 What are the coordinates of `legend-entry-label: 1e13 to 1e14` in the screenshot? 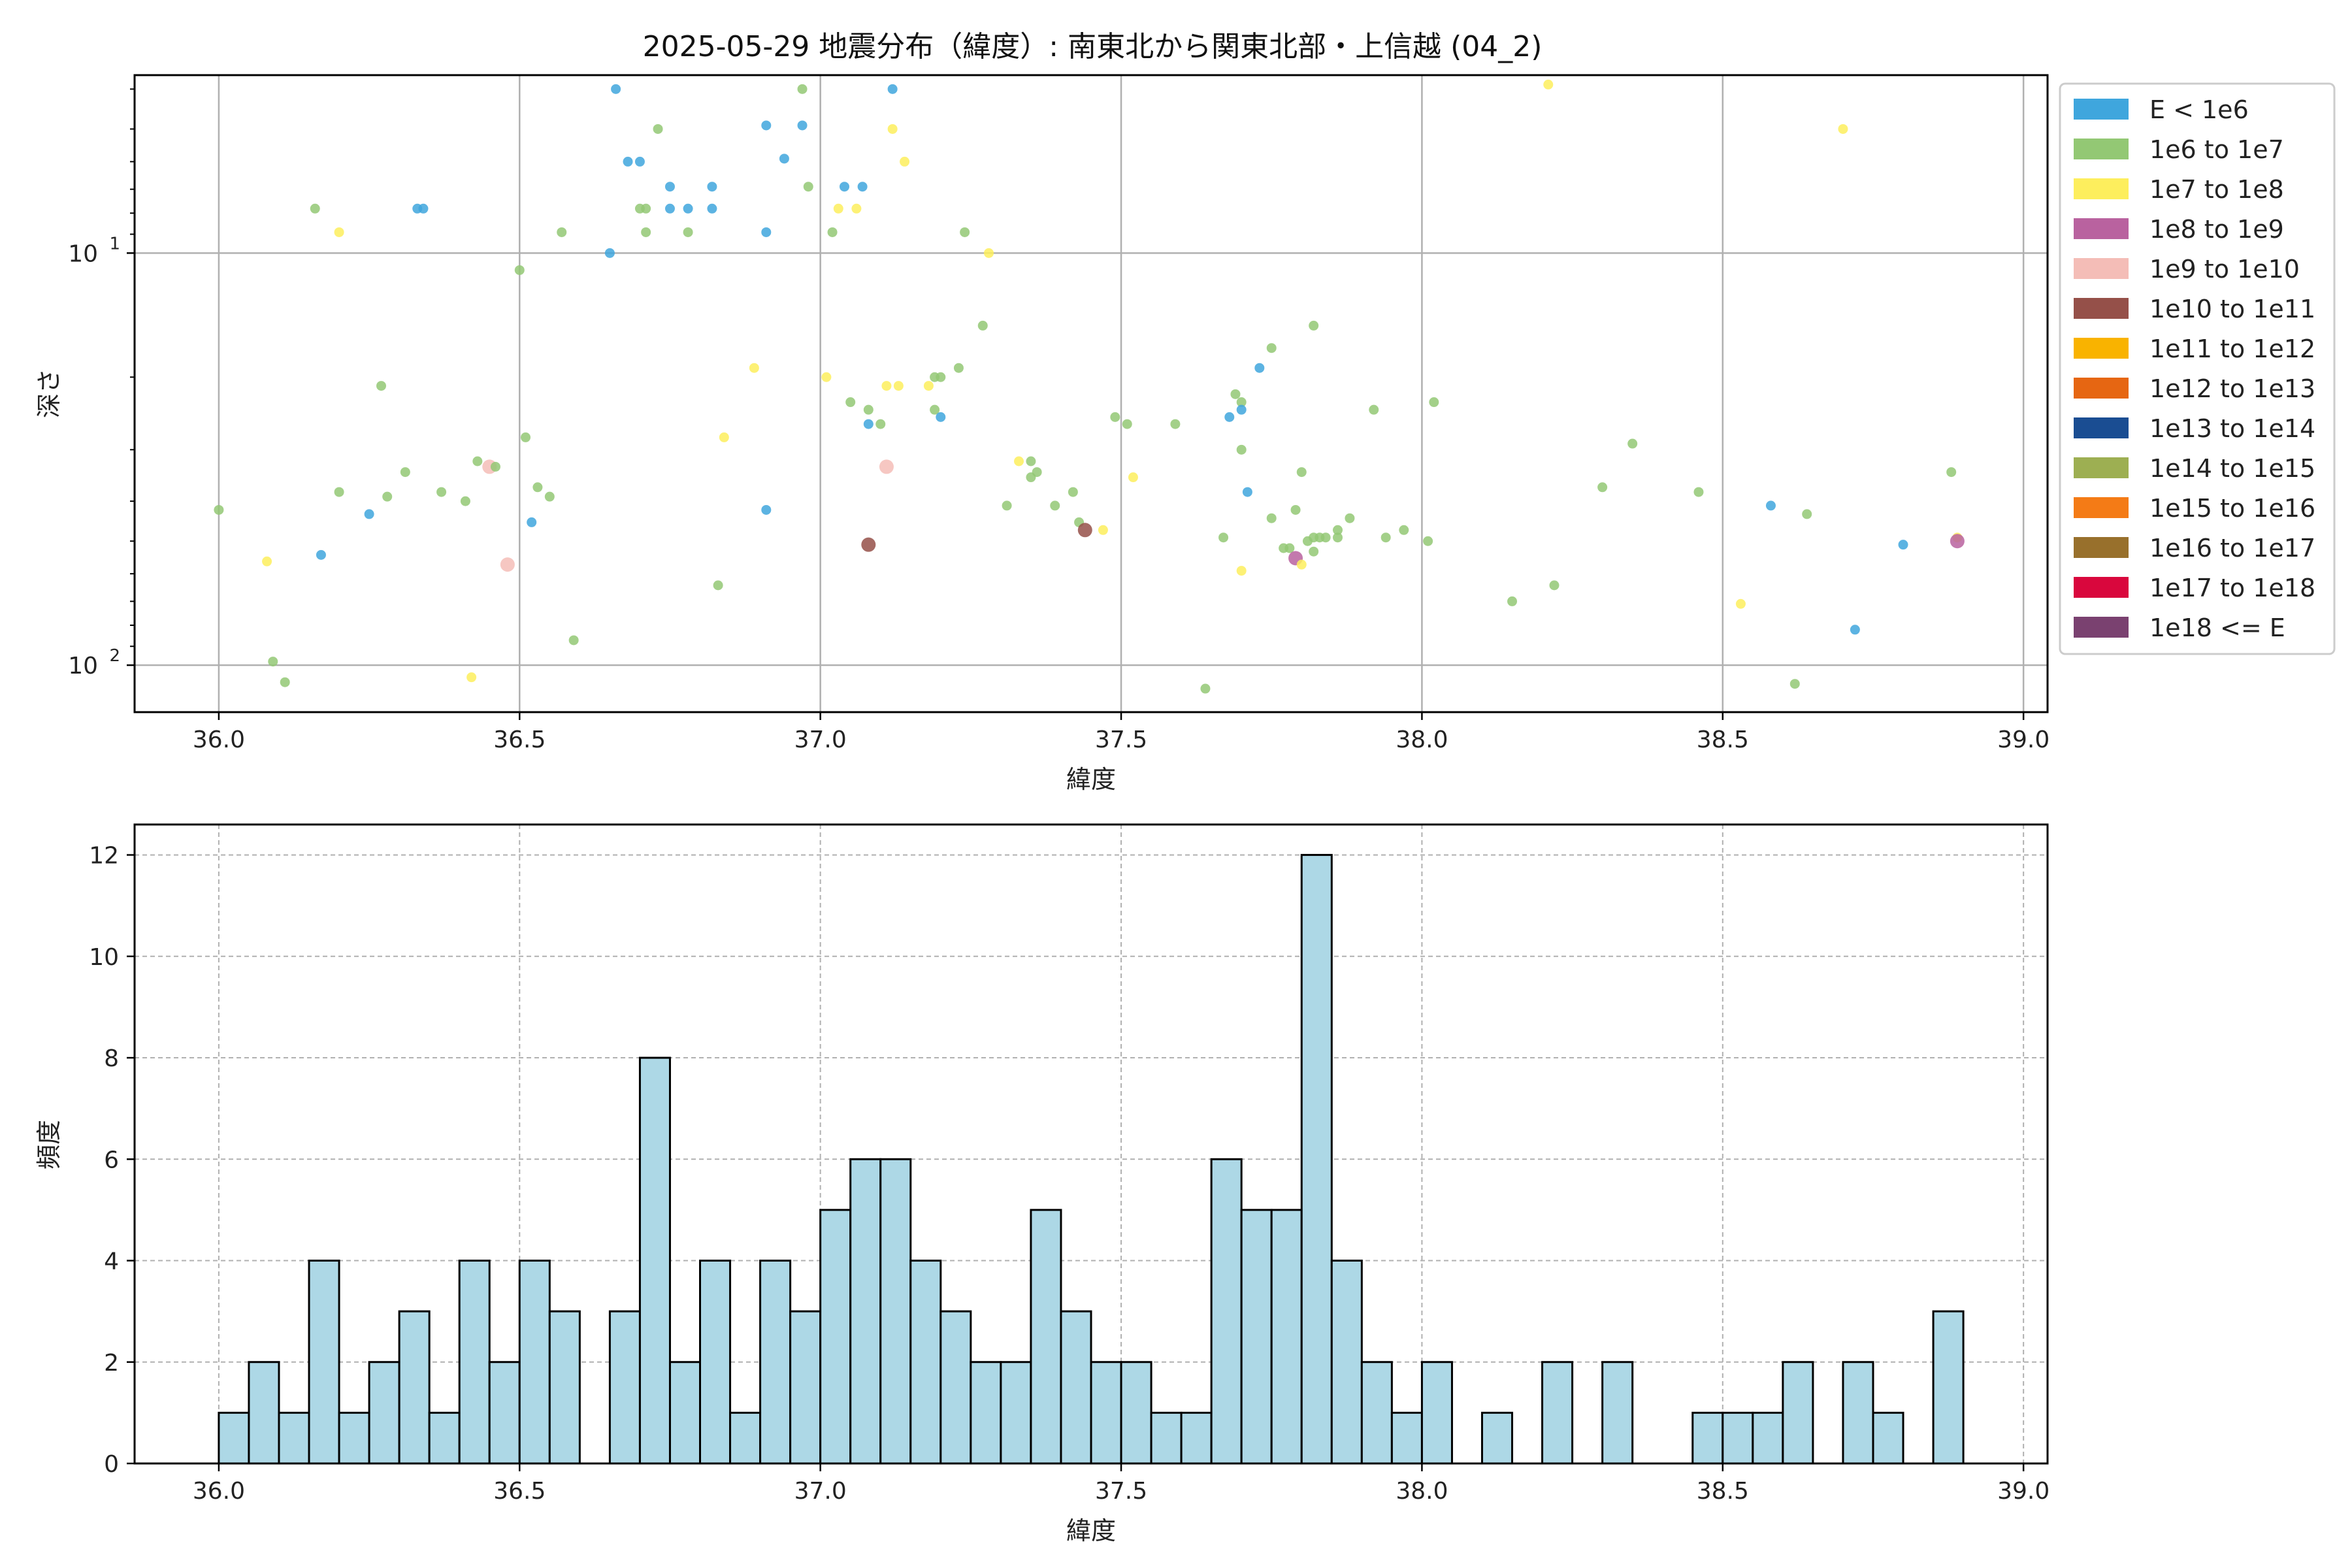 It's located at (2232, 428).